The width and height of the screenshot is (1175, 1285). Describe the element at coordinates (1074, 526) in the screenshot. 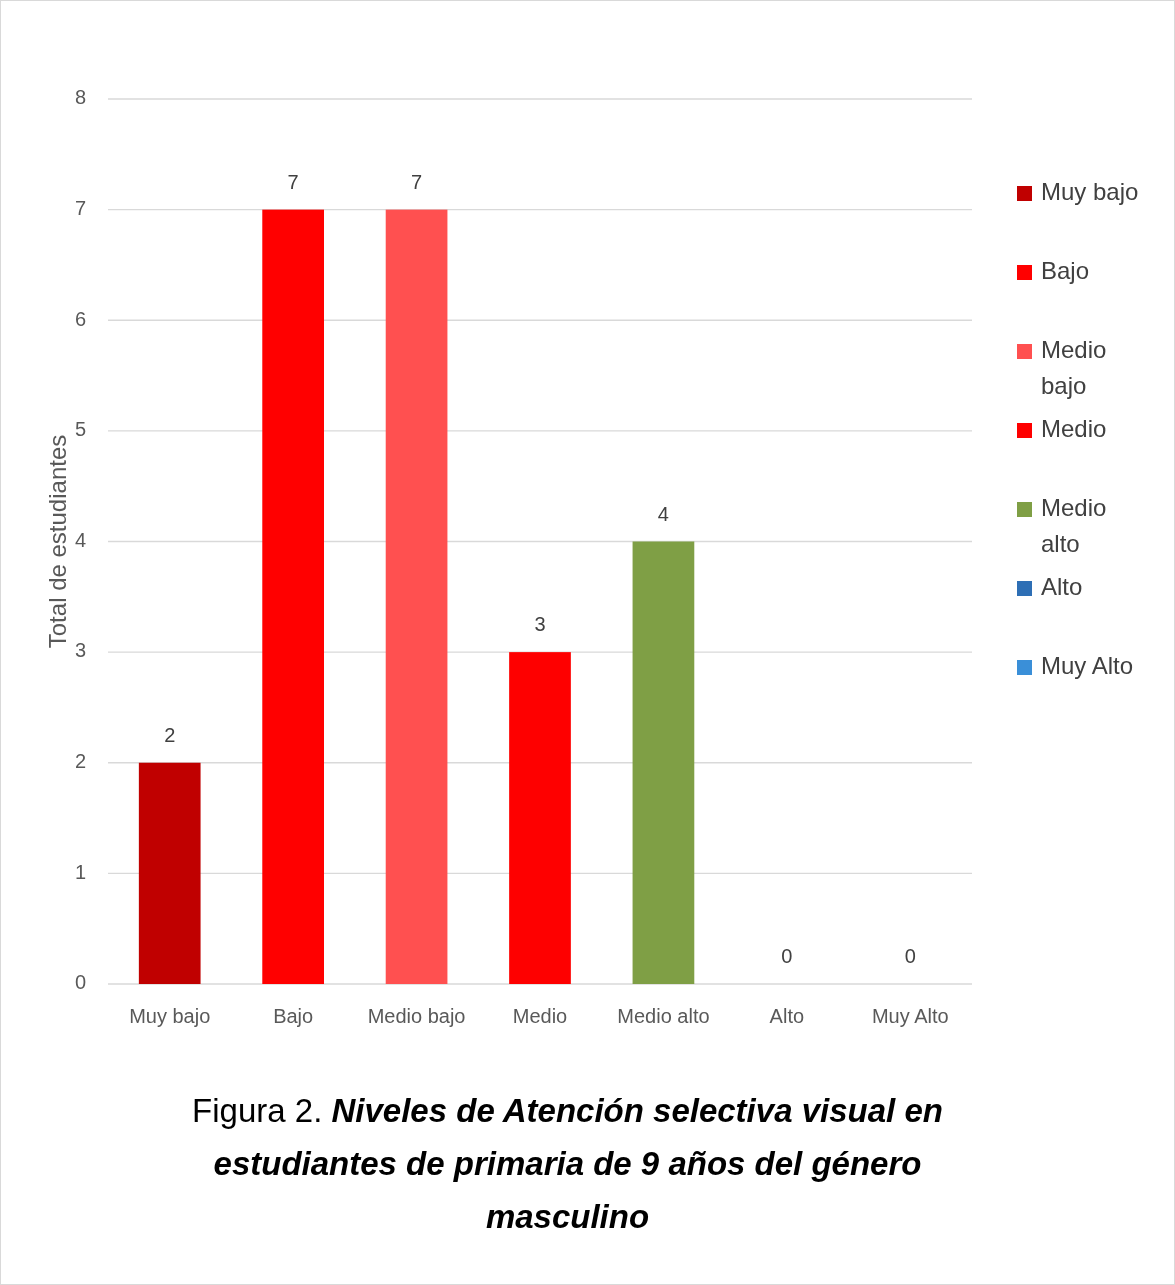

I see `legend-label: Medio alto` at that location.